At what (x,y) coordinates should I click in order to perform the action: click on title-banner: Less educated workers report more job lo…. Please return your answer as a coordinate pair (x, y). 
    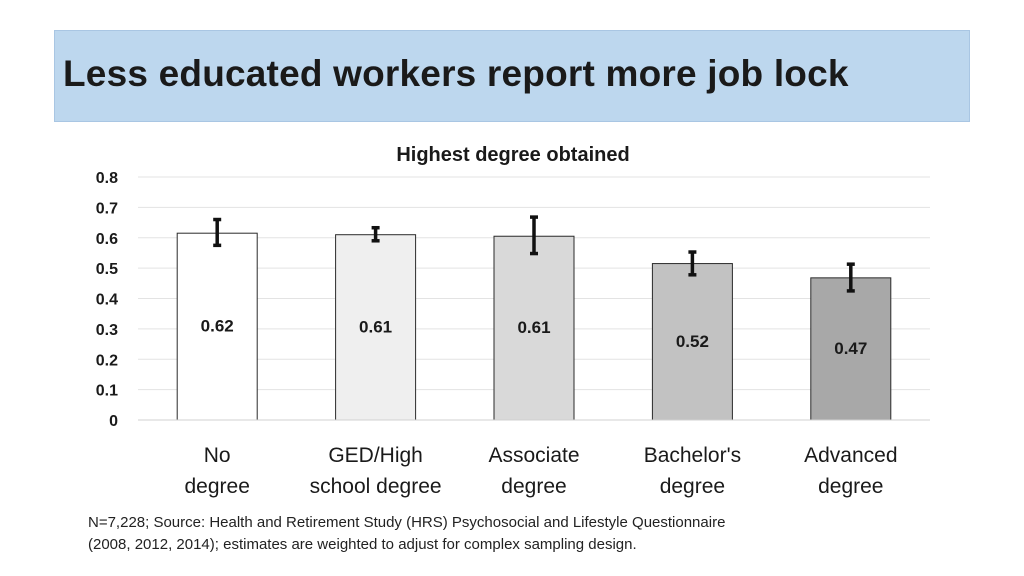
    Looking at the image, I should click on (512, 76).